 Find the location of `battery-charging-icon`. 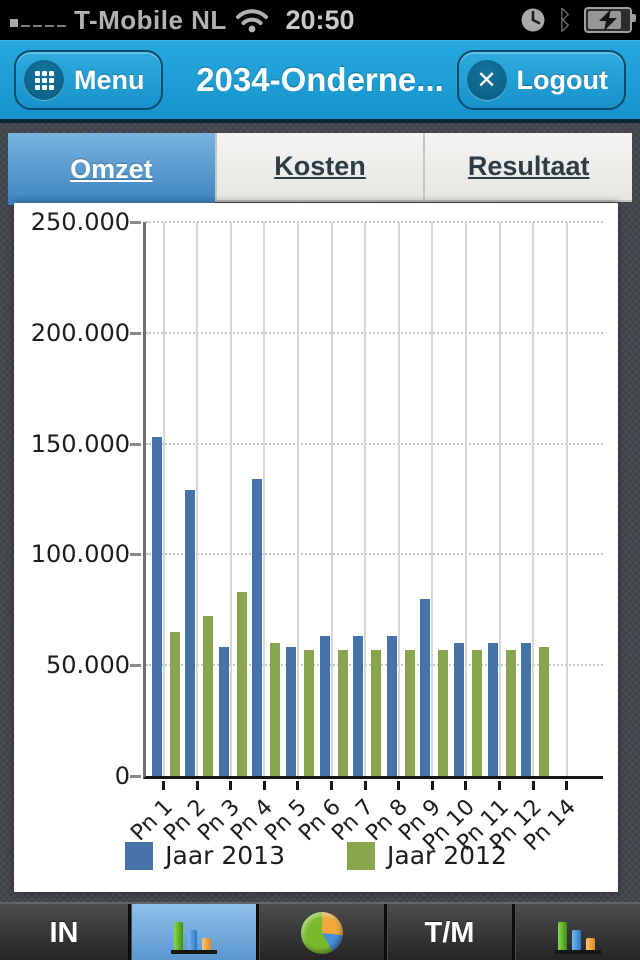

battery-charging-icon is located at coordinates (610, 20).